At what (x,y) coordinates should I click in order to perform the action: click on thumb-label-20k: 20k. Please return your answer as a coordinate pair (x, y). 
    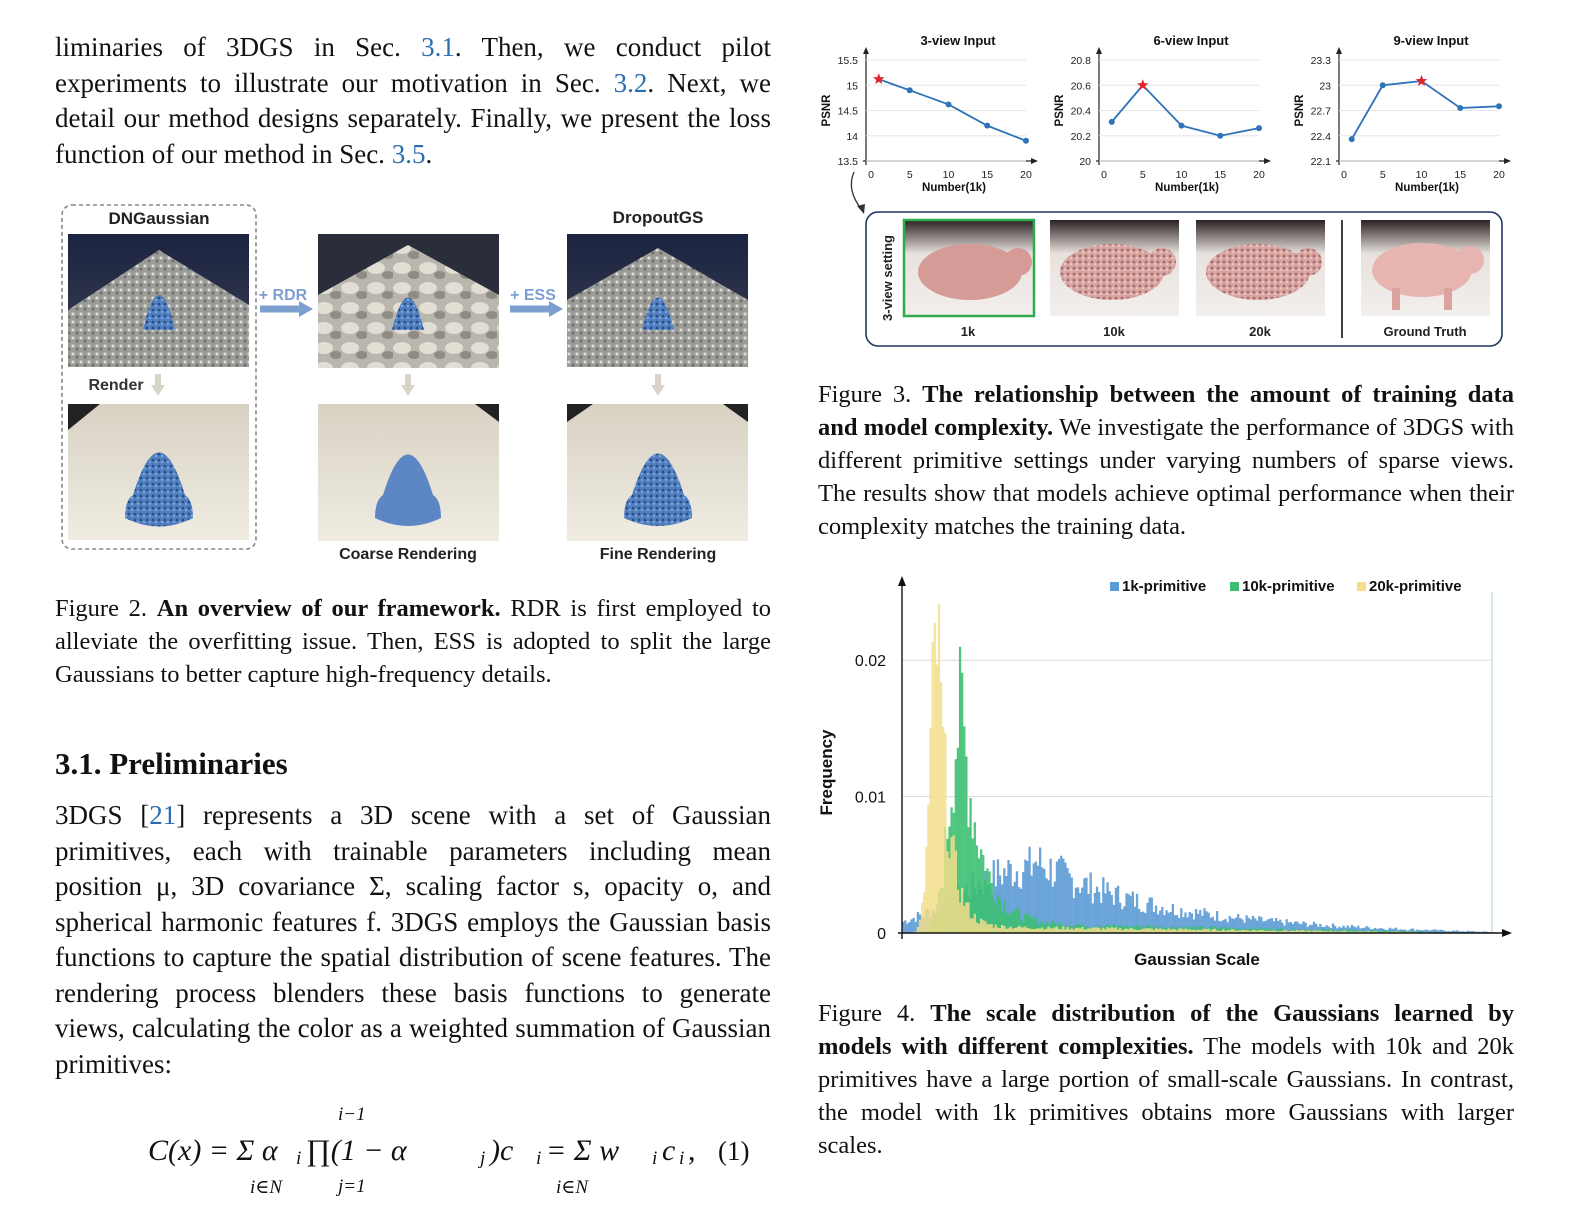
    Looking at the image, I should click on (1260, 331).